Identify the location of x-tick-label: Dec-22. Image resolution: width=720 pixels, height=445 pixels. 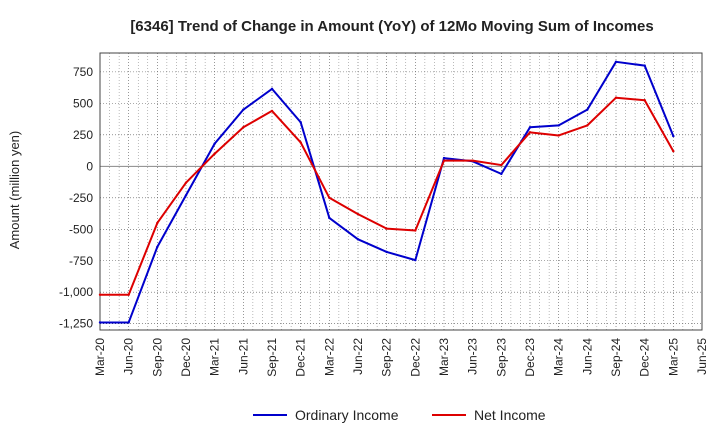
(415, 357).